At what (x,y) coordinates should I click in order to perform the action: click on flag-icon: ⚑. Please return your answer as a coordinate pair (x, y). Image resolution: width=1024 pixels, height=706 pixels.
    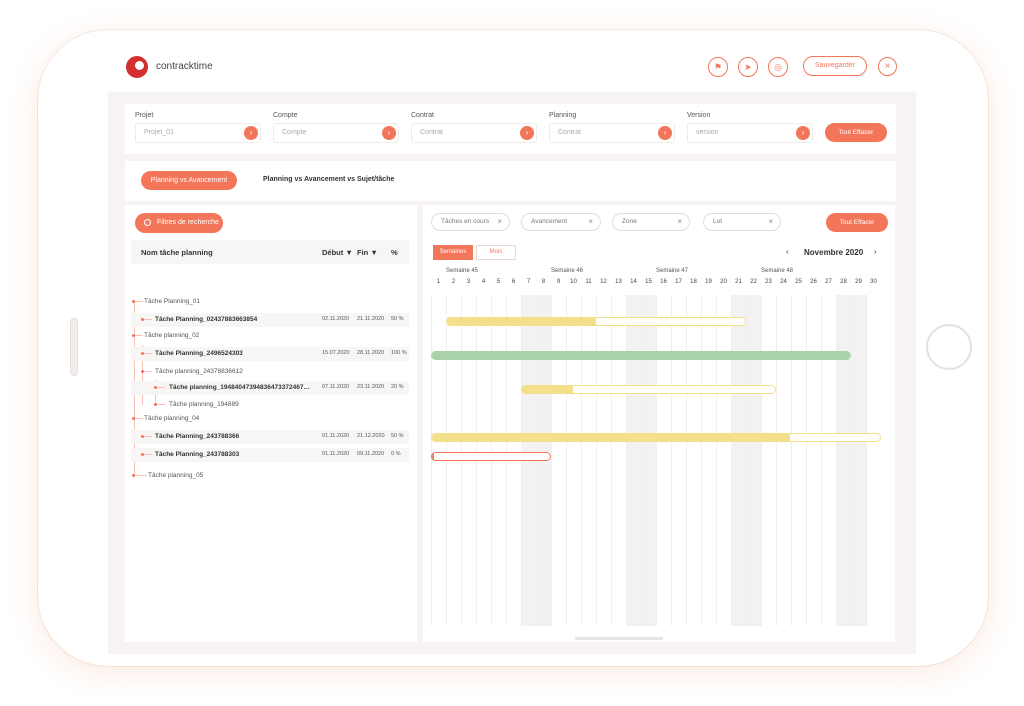
    Looking at the image, I should click on (718, 67).